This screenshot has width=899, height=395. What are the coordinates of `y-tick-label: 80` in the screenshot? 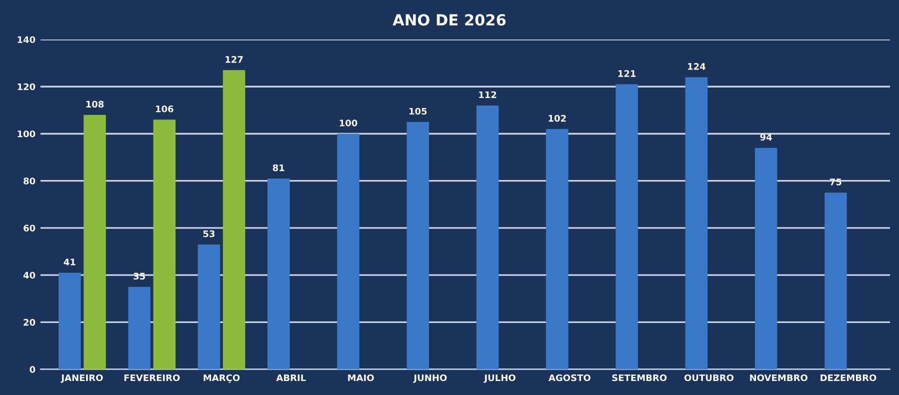 It's located at (30, 181).